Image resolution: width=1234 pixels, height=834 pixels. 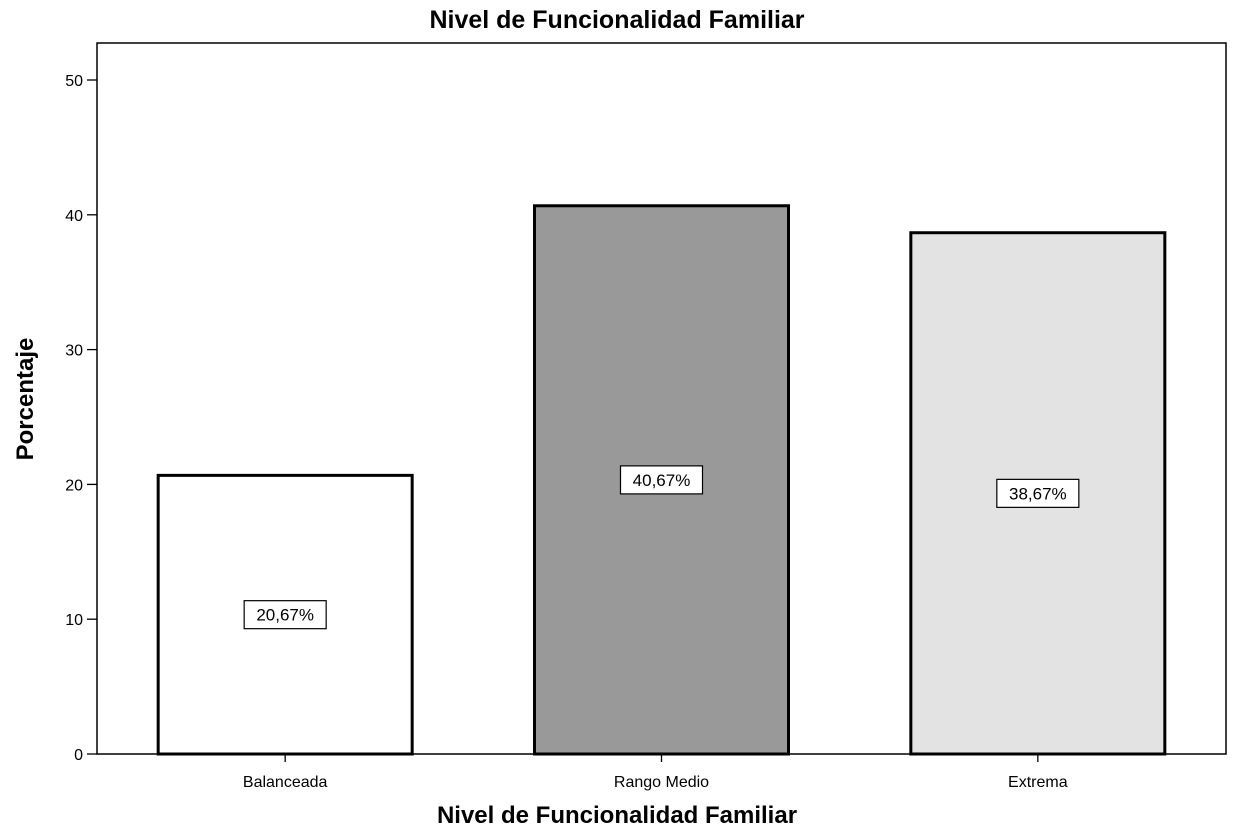 I want to click on x-tick-label: Balanceada, so click(x=285, y=782).